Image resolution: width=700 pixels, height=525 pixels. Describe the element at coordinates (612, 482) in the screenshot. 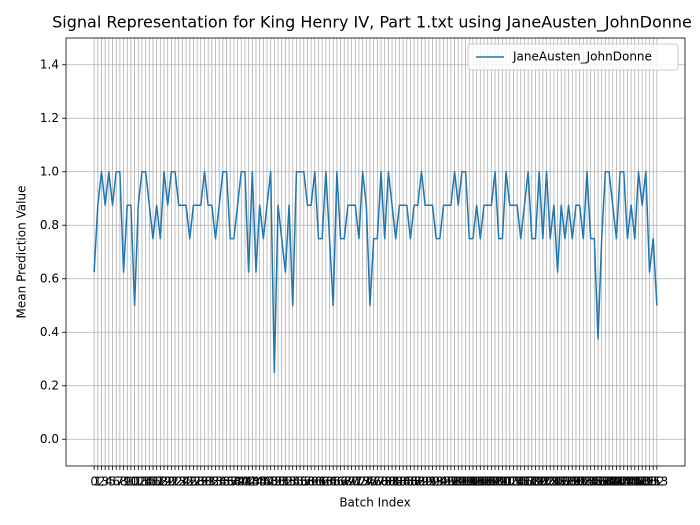

I see `x-tick-label: 141` at that location.